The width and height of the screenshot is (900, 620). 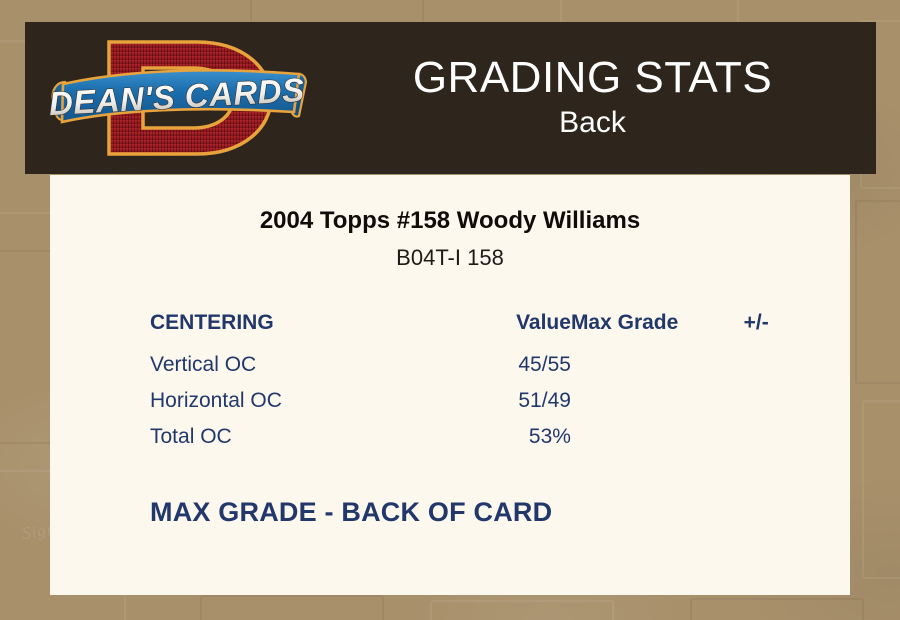 What do you see at coordinates (624, 322) in the screenshot?
I see `column-header-max-grade: Max Grade` at bounding box center [624, 322].